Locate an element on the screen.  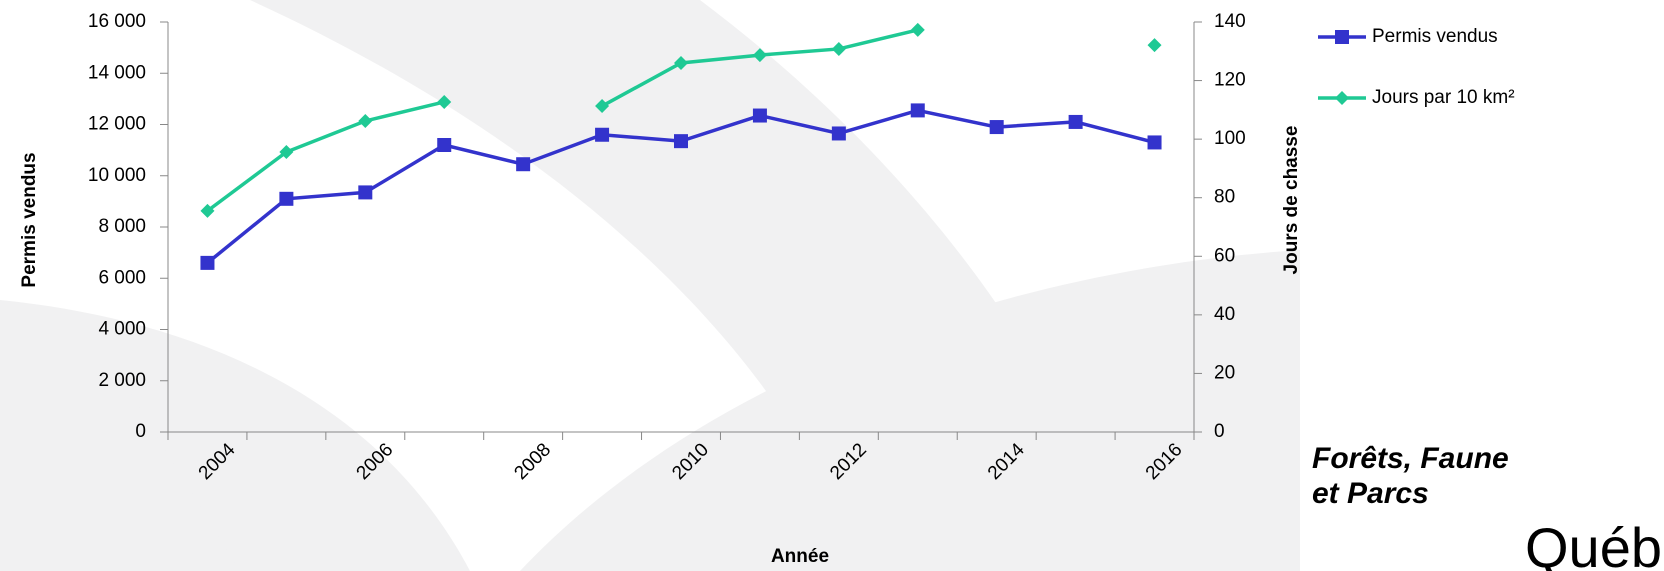
y2-tick-label: 40 is located at coordinates (1224, 314).